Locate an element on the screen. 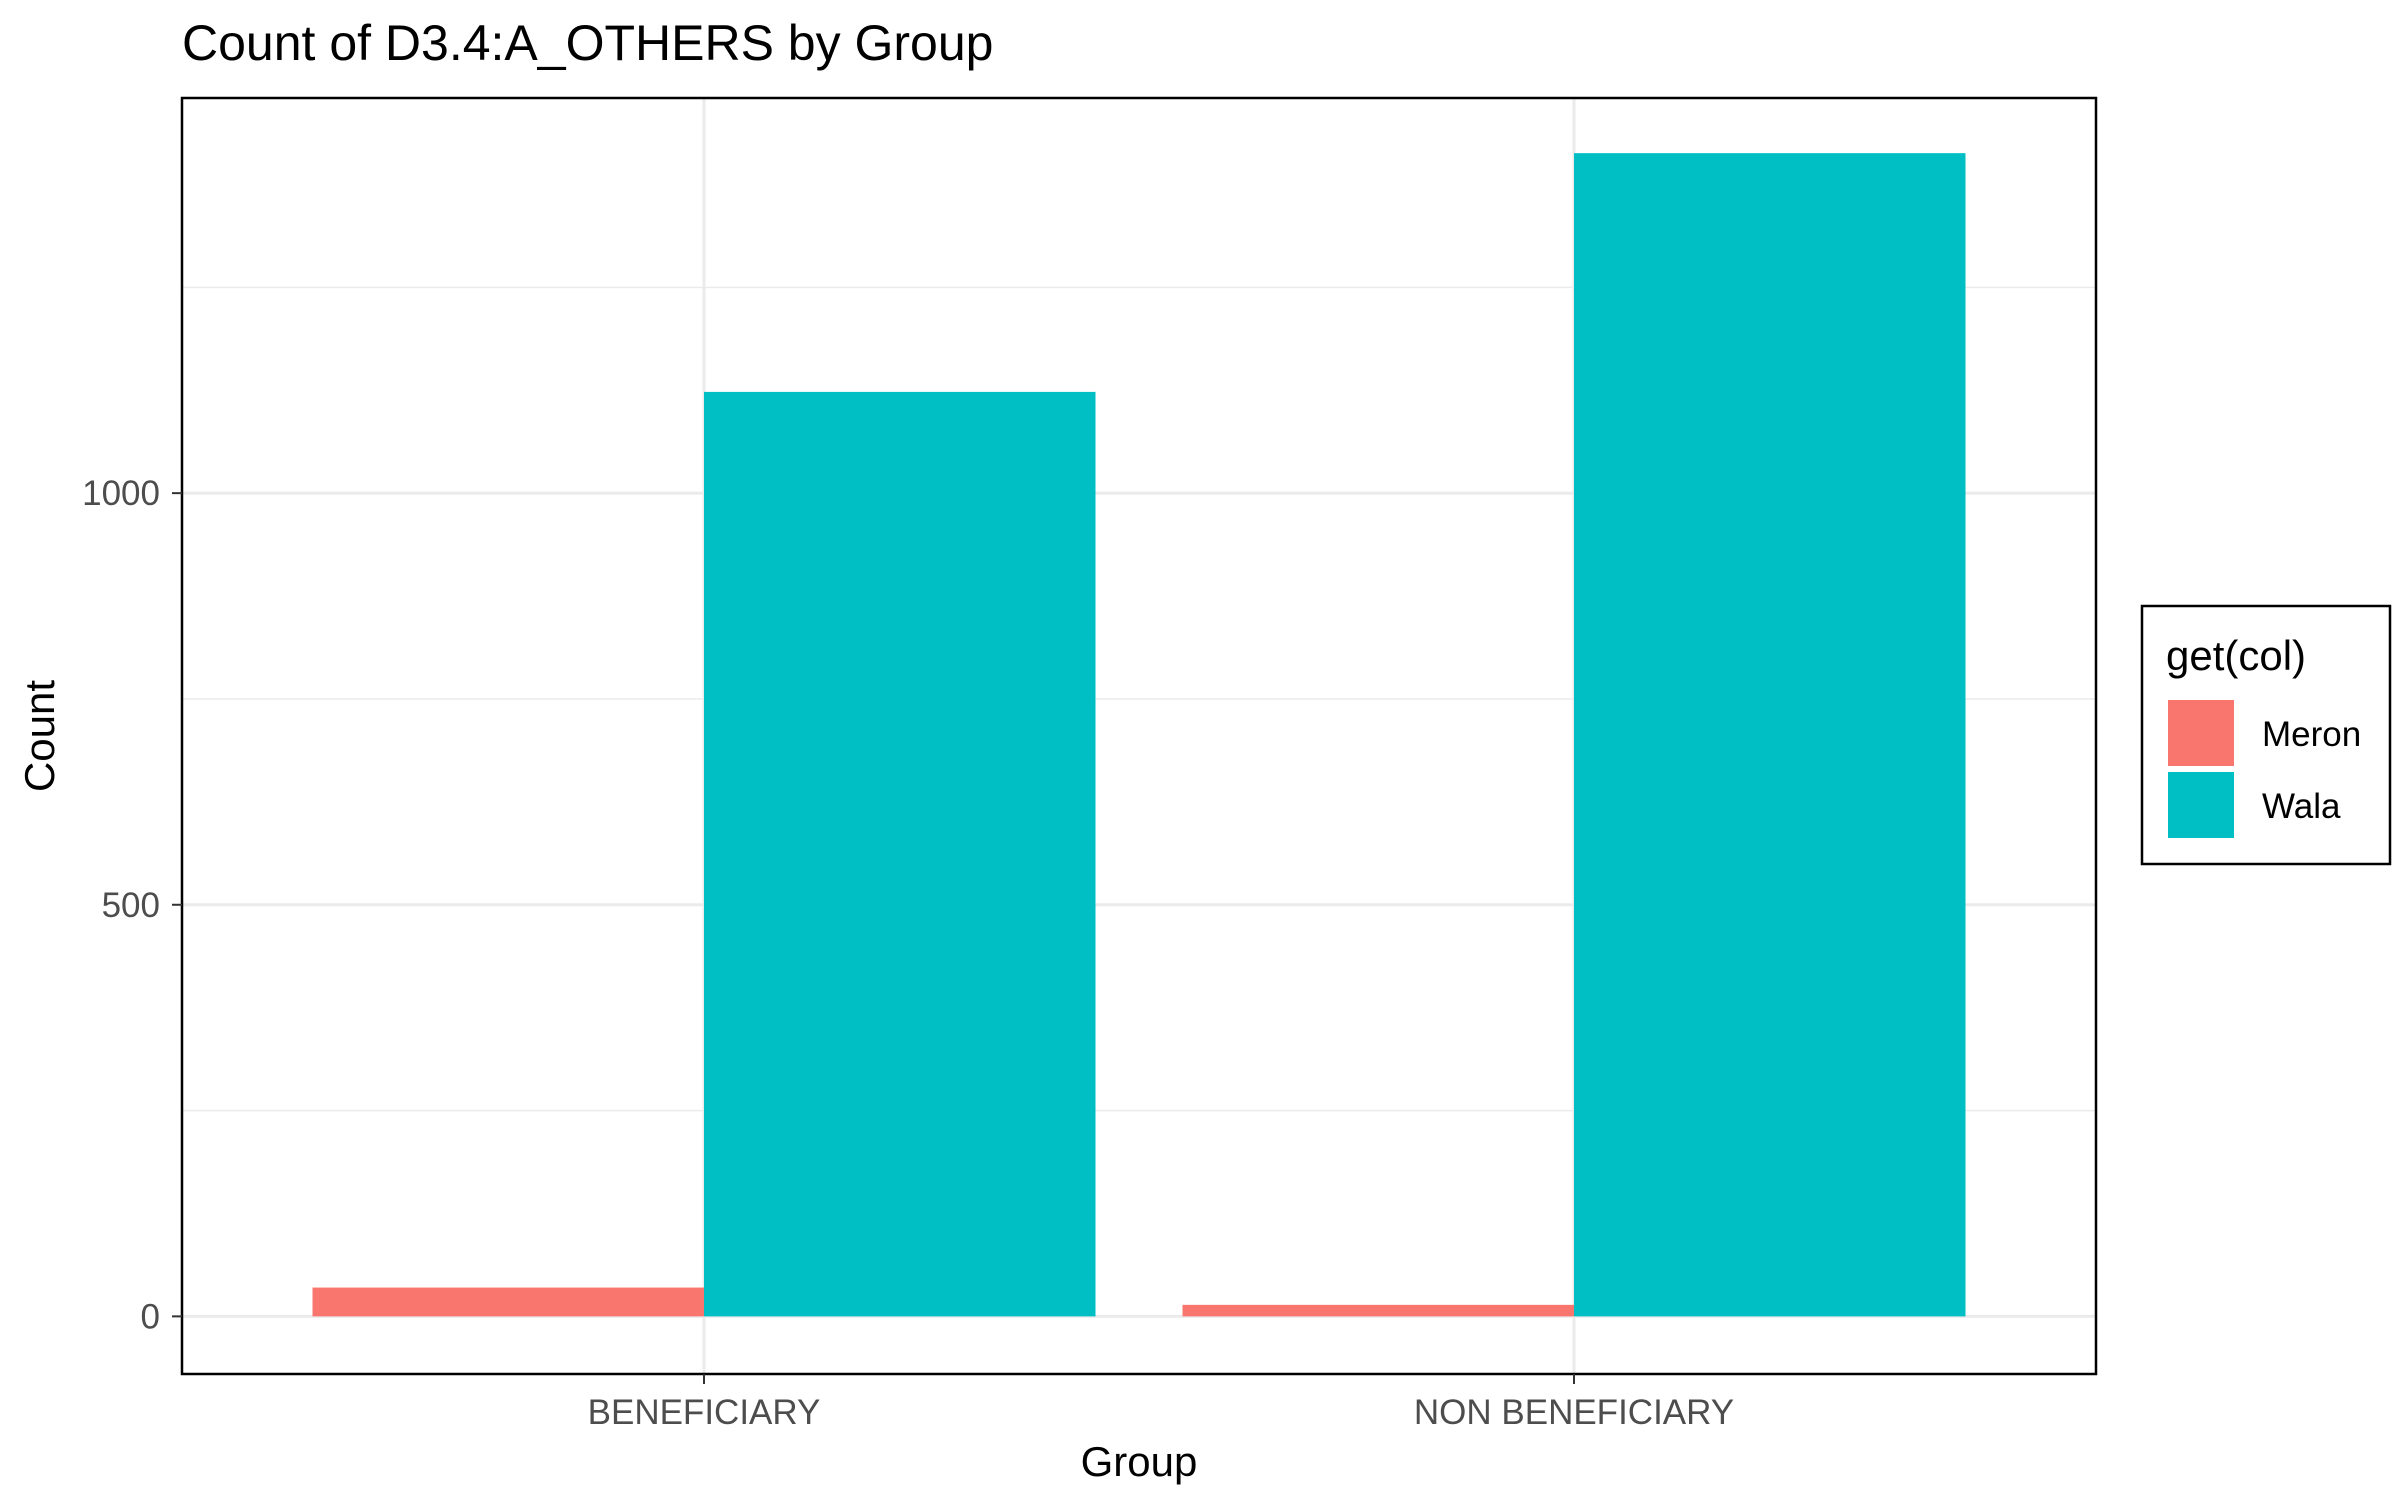  legend-swatch-meron is located at coordinates (2201, 733).